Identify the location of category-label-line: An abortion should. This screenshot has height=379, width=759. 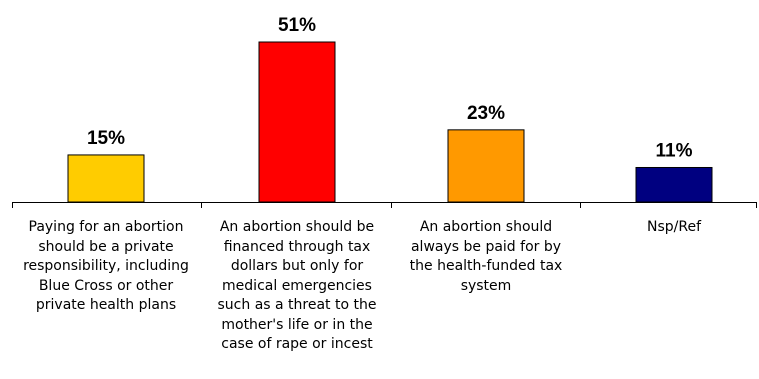
(486, 227).